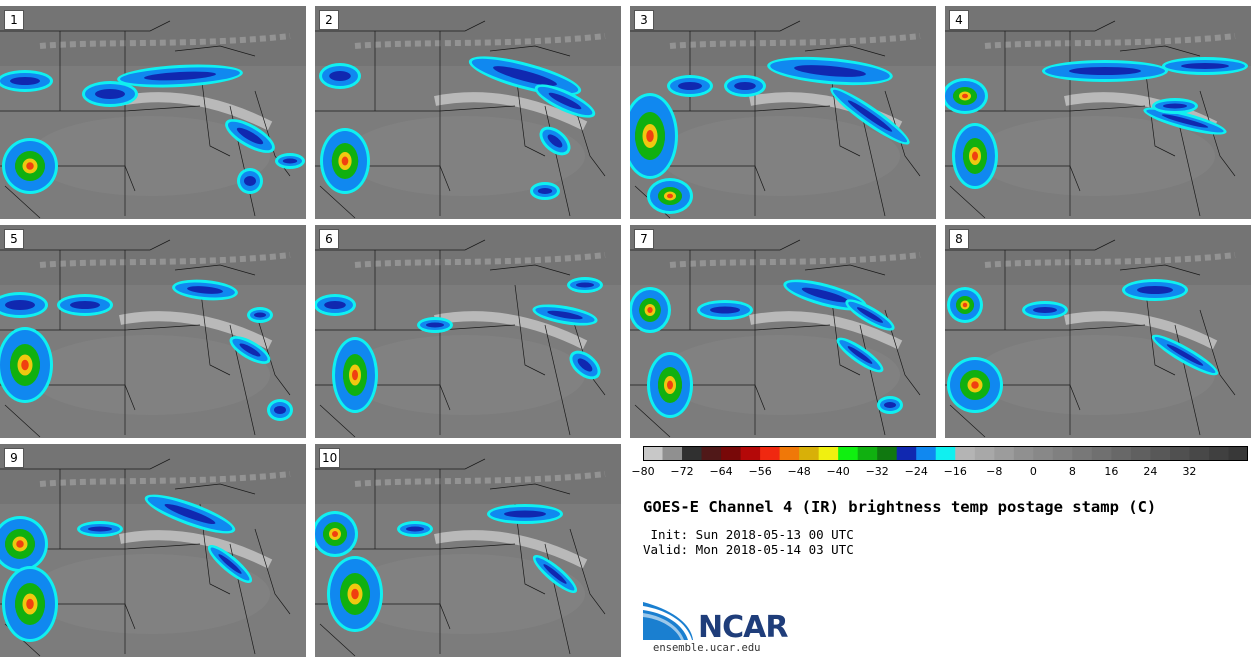 Image resolution: width=1260 pixels, height=657 pixels. I want to click on colorbar-tick-label: 32, so click(1189, 471).